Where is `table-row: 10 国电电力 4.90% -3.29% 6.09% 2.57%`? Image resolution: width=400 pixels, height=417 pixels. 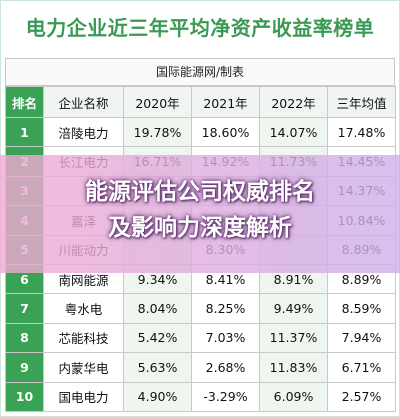 table-row: 10 国电电力 4.90% -3.29% 6.09% 2.57% is located at coordinates (200, 396).